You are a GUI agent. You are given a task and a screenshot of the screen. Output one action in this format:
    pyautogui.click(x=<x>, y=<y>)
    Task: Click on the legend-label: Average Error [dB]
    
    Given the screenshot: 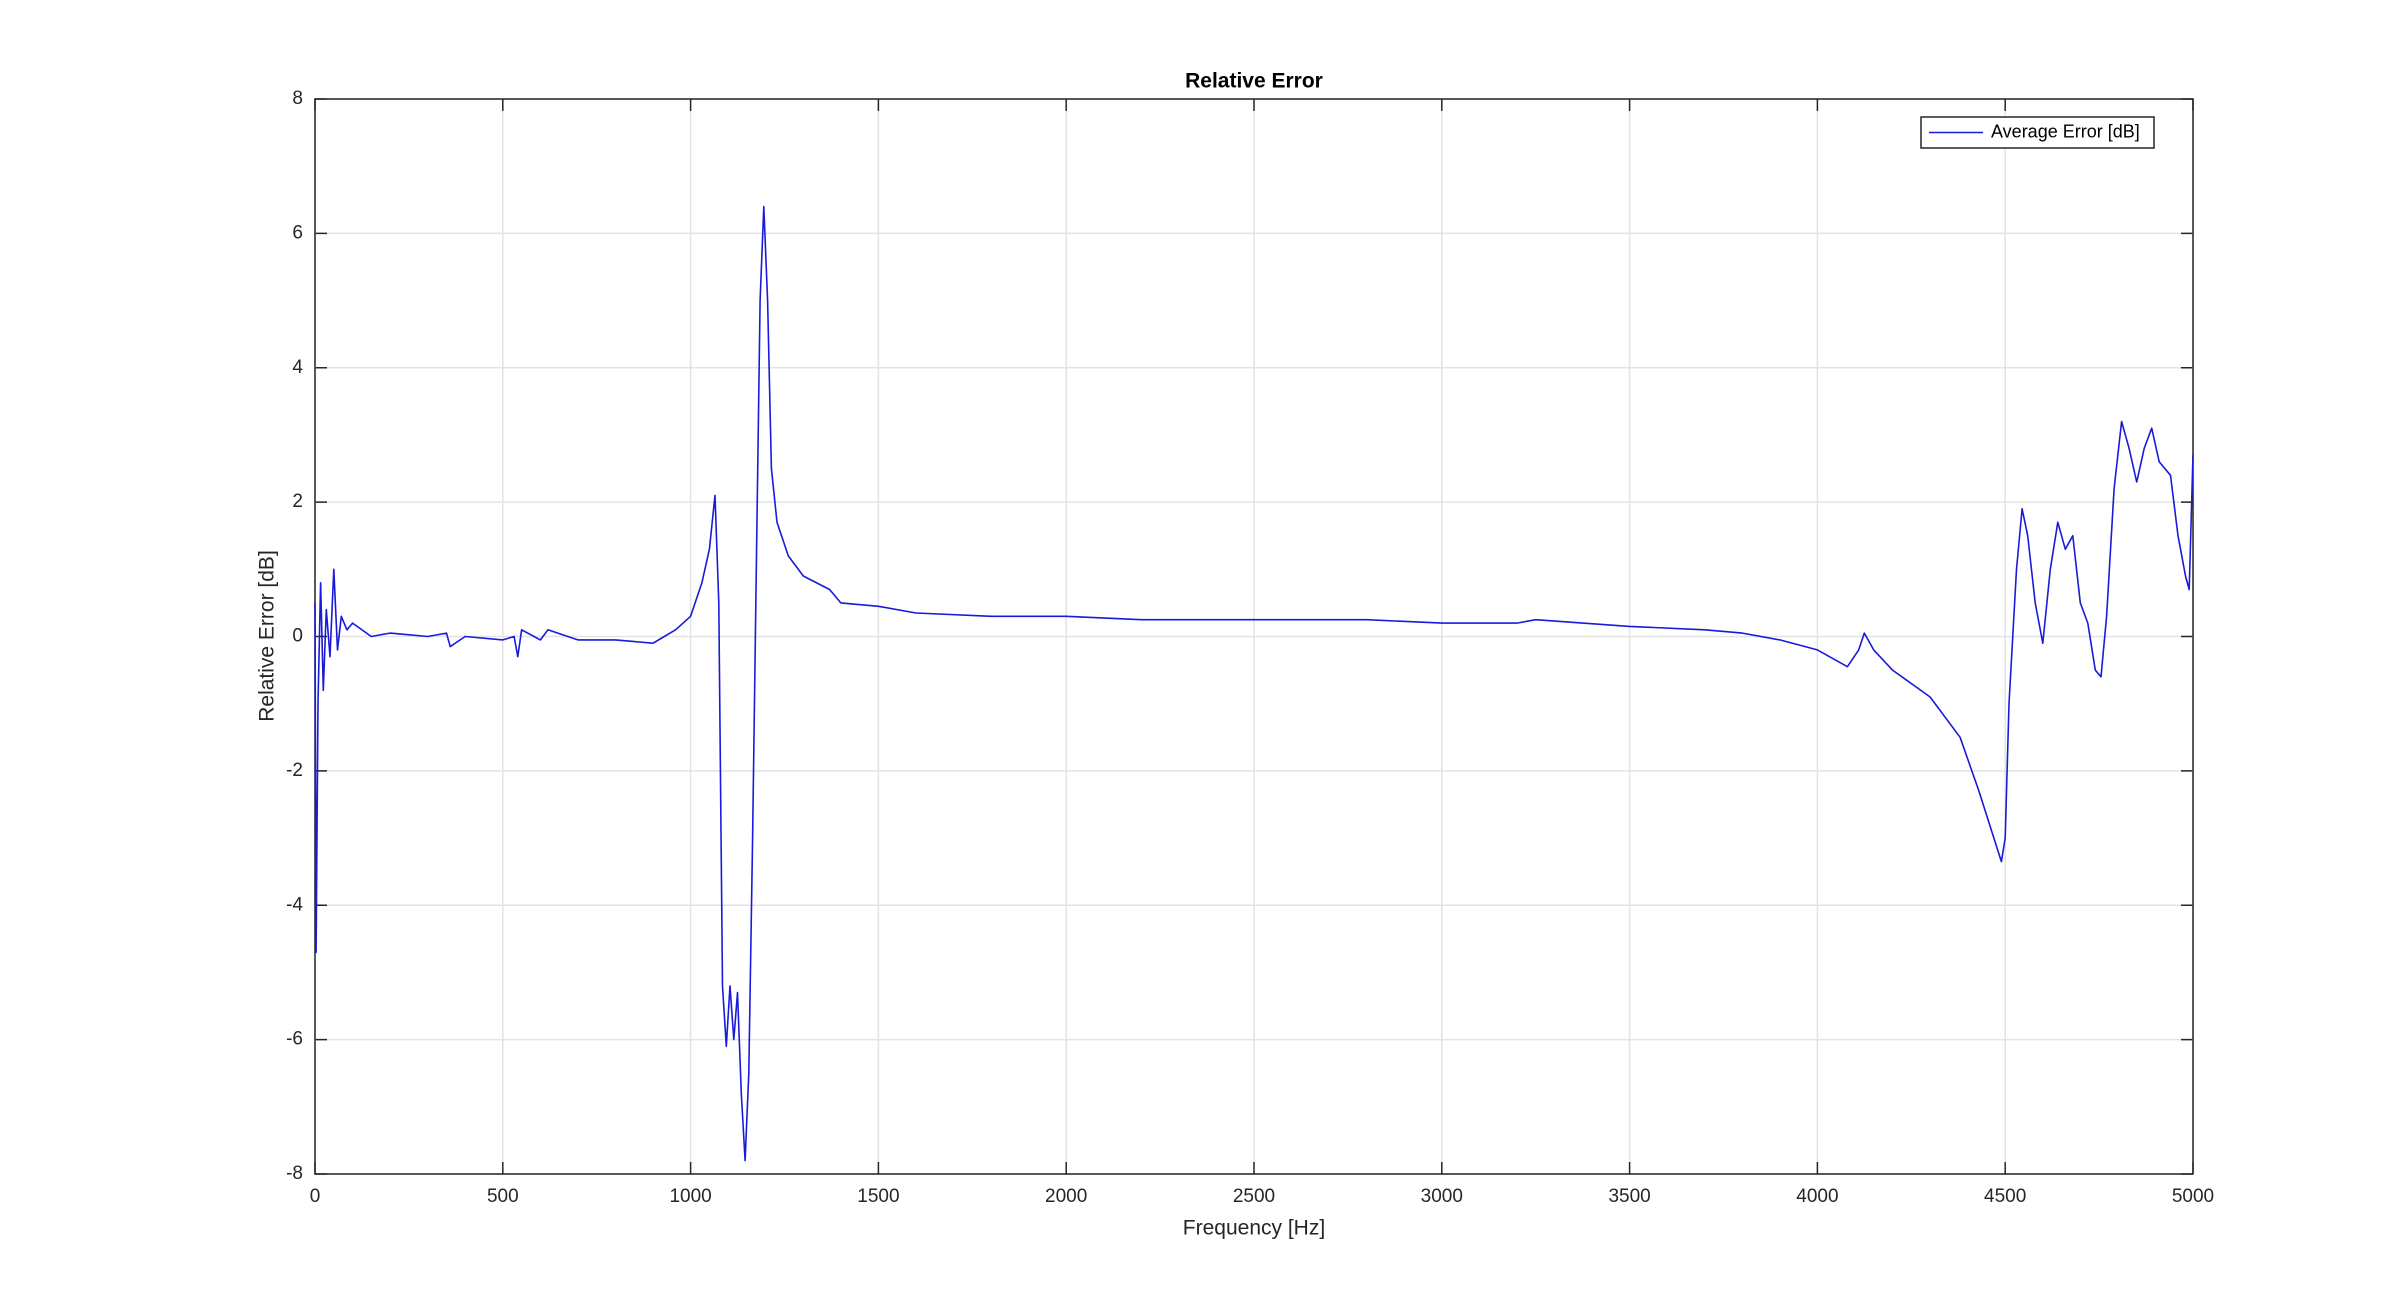 What is the action you would take?
    pyautogui.click(x=2065, y=131)
    